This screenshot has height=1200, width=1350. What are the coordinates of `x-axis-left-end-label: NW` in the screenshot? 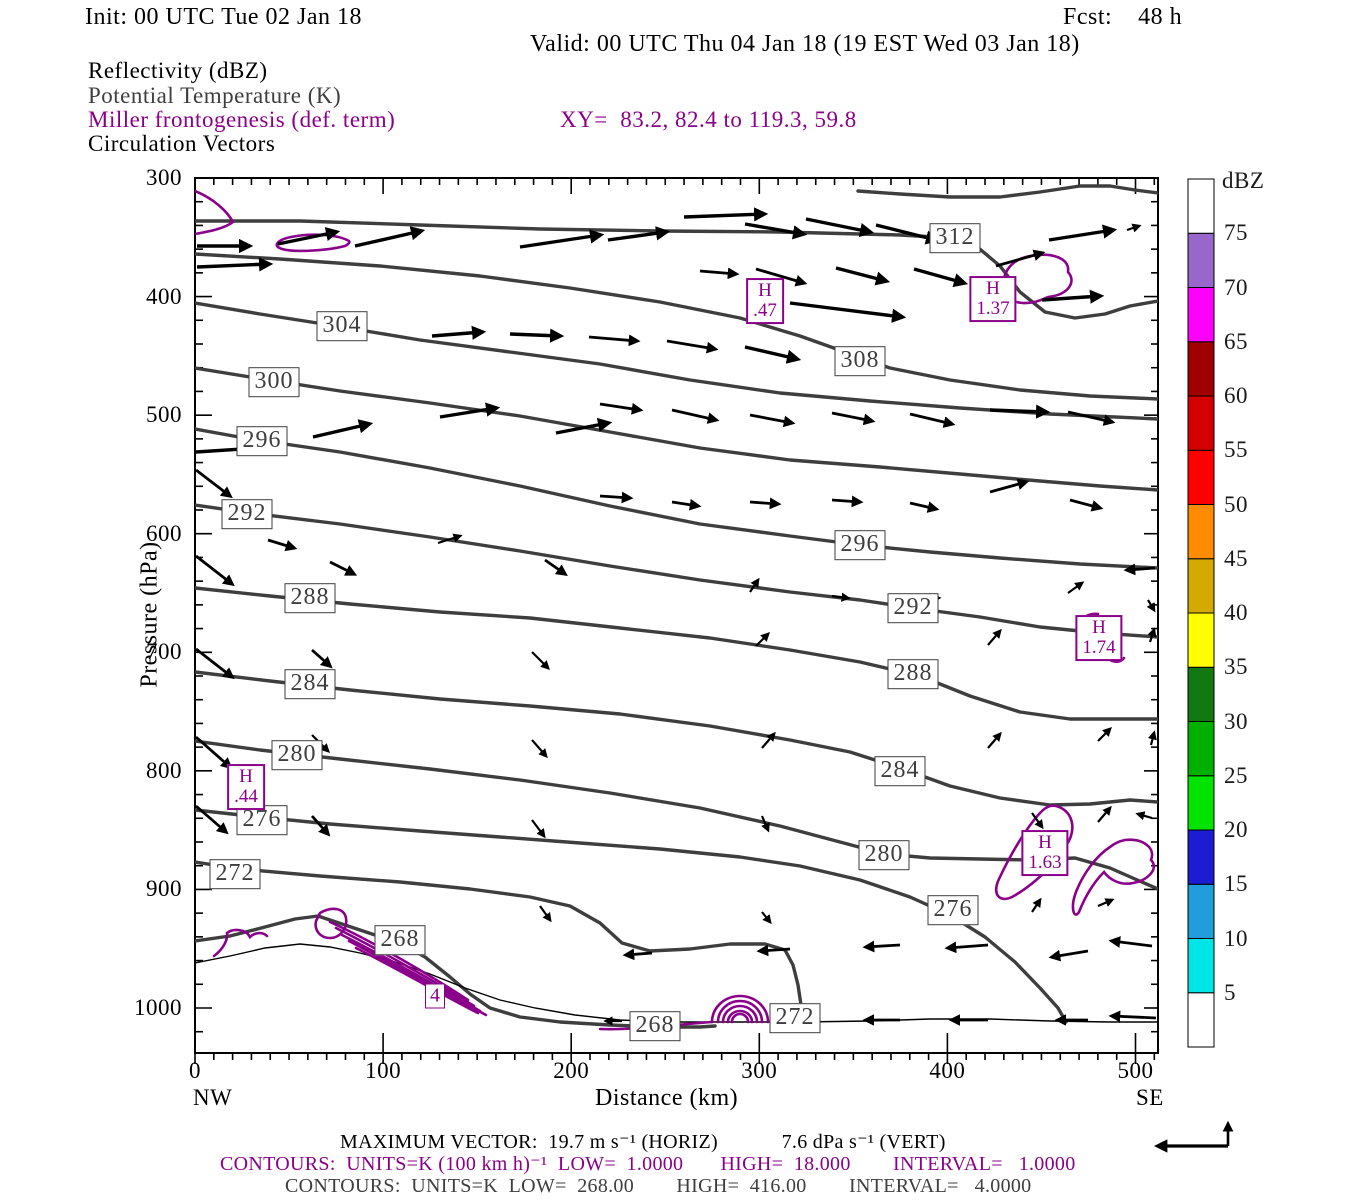 It's located at (213, 1097).